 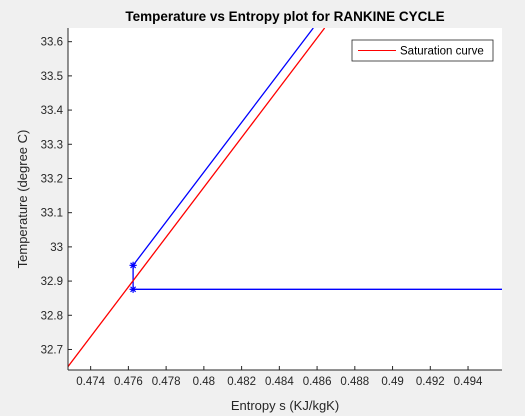 I want to click on y-tick-label: 33.6, so click(x=52, y=43).